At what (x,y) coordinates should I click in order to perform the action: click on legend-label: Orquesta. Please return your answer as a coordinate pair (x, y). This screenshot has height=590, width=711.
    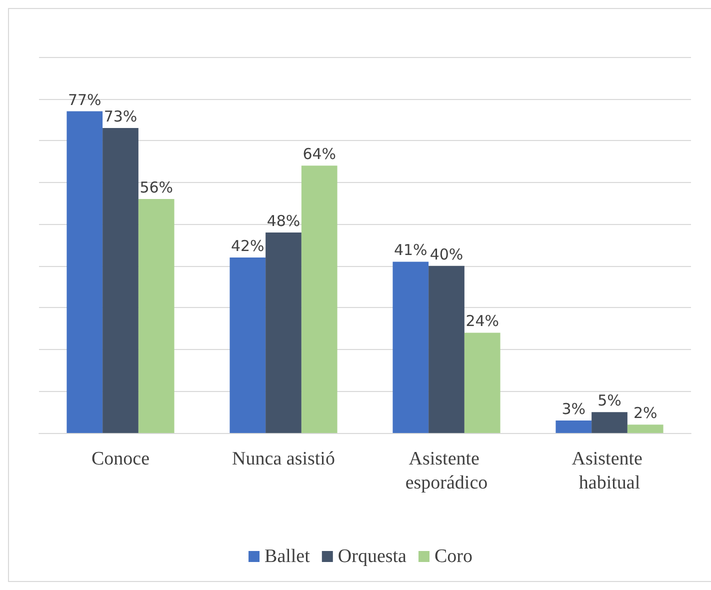
    Looking at the image, I should click on (373, 556).